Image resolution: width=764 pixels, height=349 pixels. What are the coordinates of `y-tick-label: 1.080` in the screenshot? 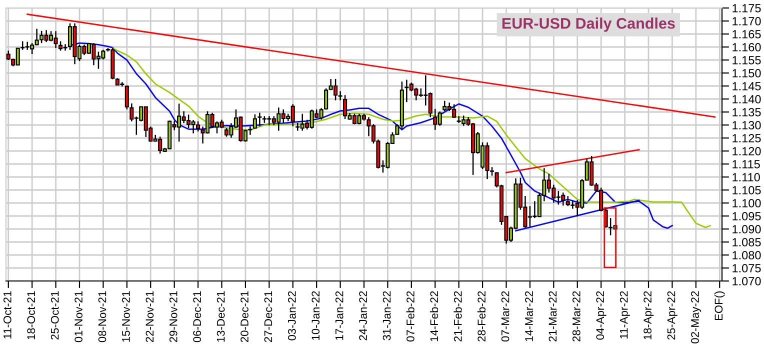 It's located at (746, 255).